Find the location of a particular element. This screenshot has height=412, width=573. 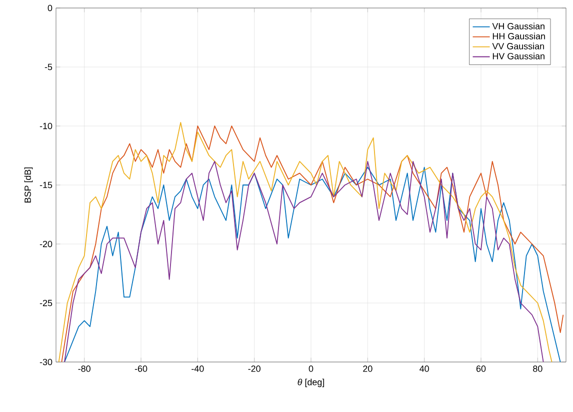

legend-label: HV Gaussian is located at coordinates (518, 56).